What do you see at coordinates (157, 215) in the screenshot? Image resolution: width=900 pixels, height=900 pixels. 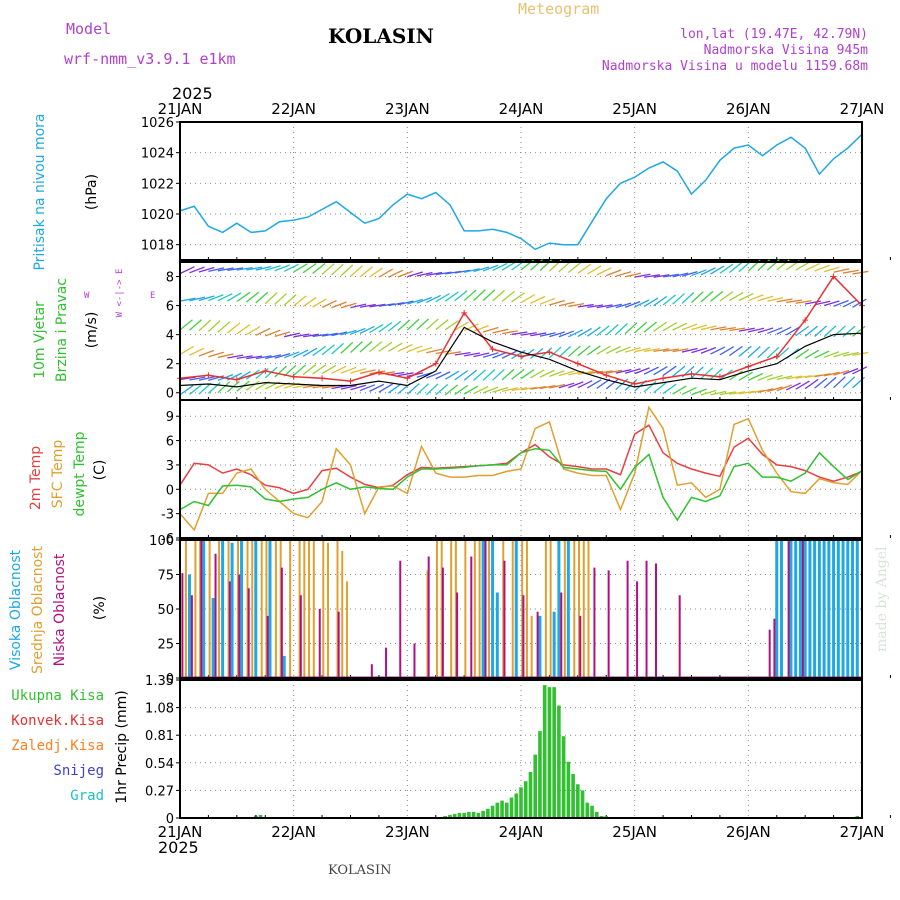 I see `y-tick-label: 1020` at bounding box center [157, 215].